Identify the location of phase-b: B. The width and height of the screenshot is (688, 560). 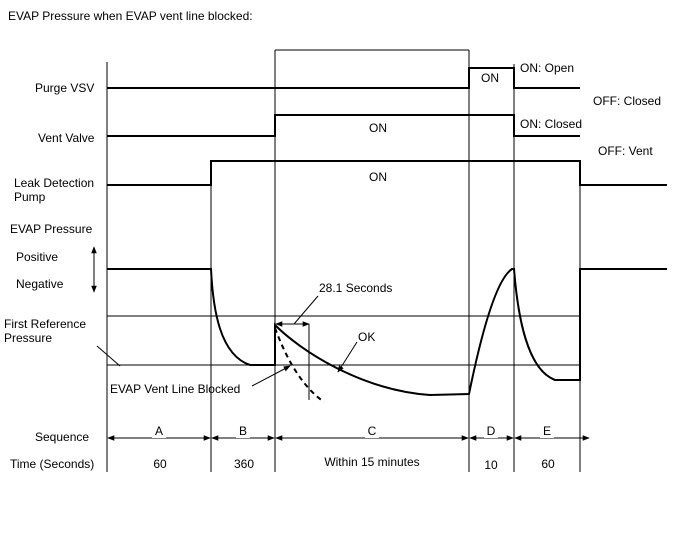
(243, 431).